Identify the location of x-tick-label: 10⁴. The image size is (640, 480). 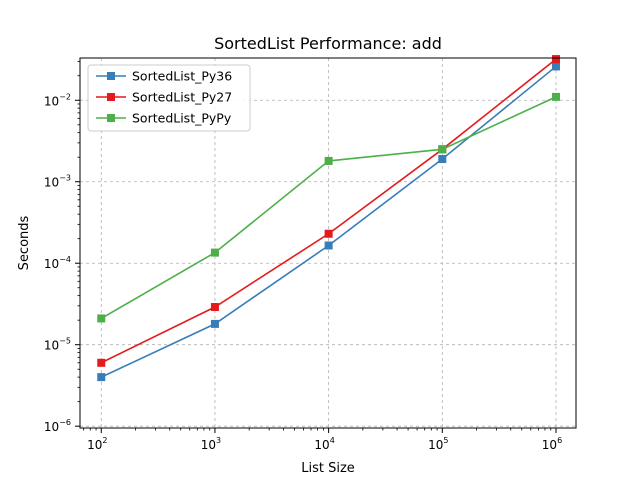
(324, 444).